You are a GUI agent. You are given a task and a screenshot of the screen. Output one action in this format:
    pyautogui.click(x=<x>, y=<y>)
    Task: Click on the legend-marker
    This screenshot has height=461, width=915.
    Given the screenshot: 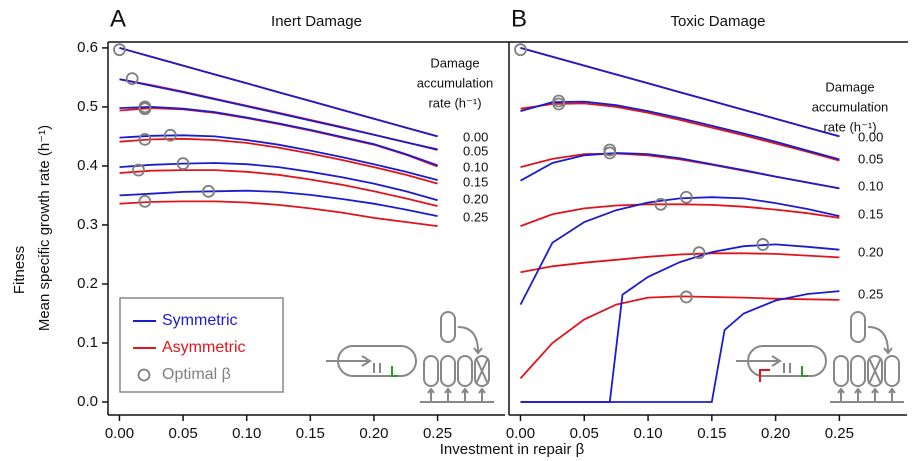 What is the action you would take?
    pyautogui.click(x=144, y=375)
    